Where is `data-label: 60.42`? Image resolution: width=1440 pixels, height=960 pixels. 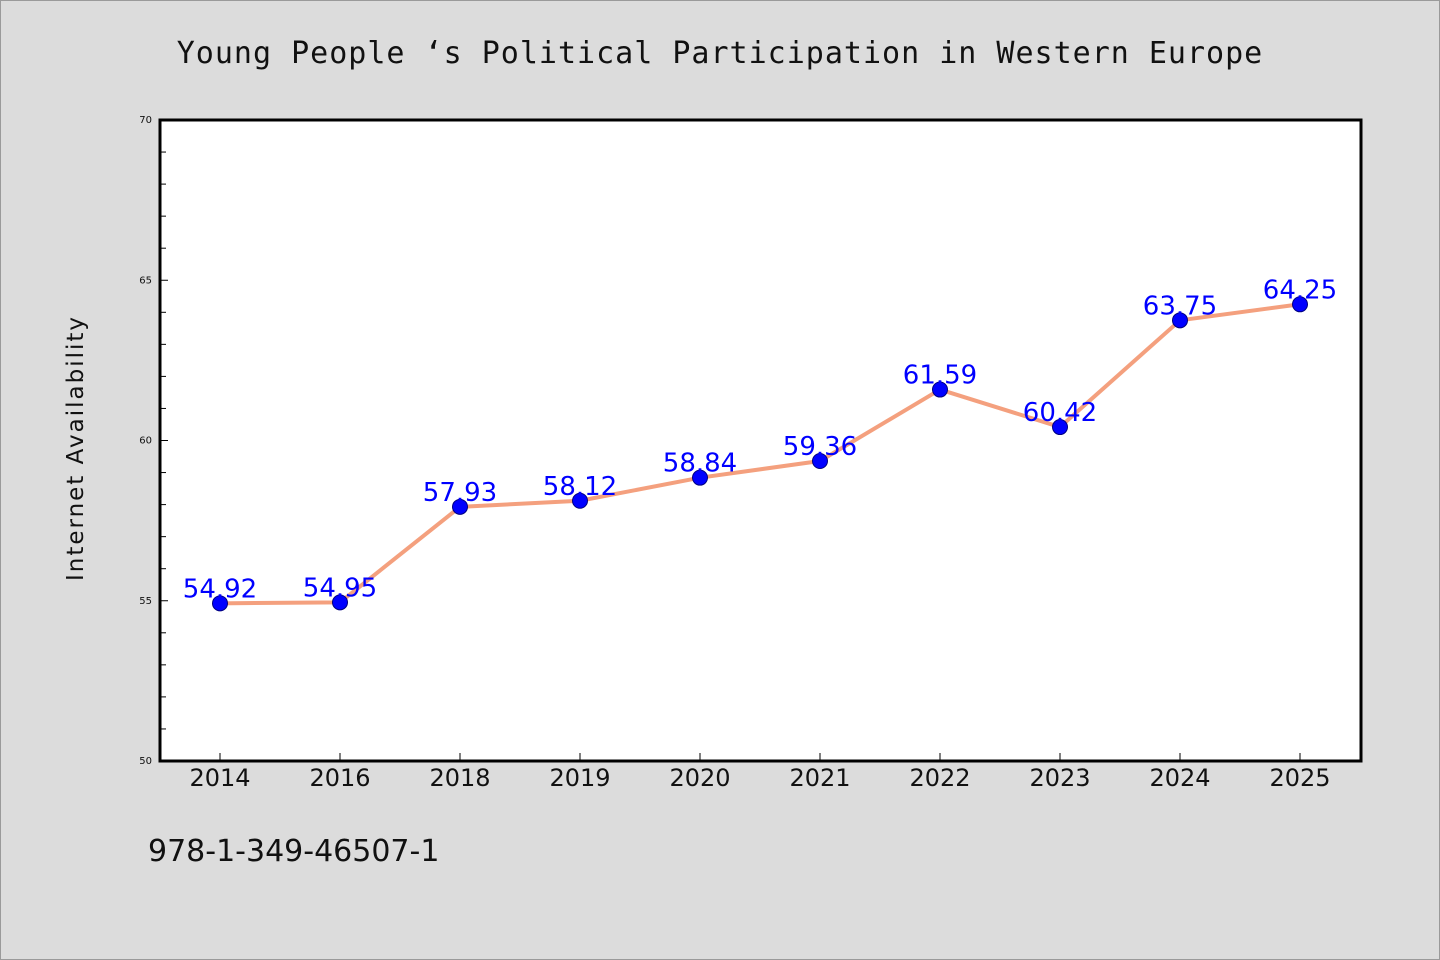
data-label: 60.42 is located at coordinates (1060, 413).